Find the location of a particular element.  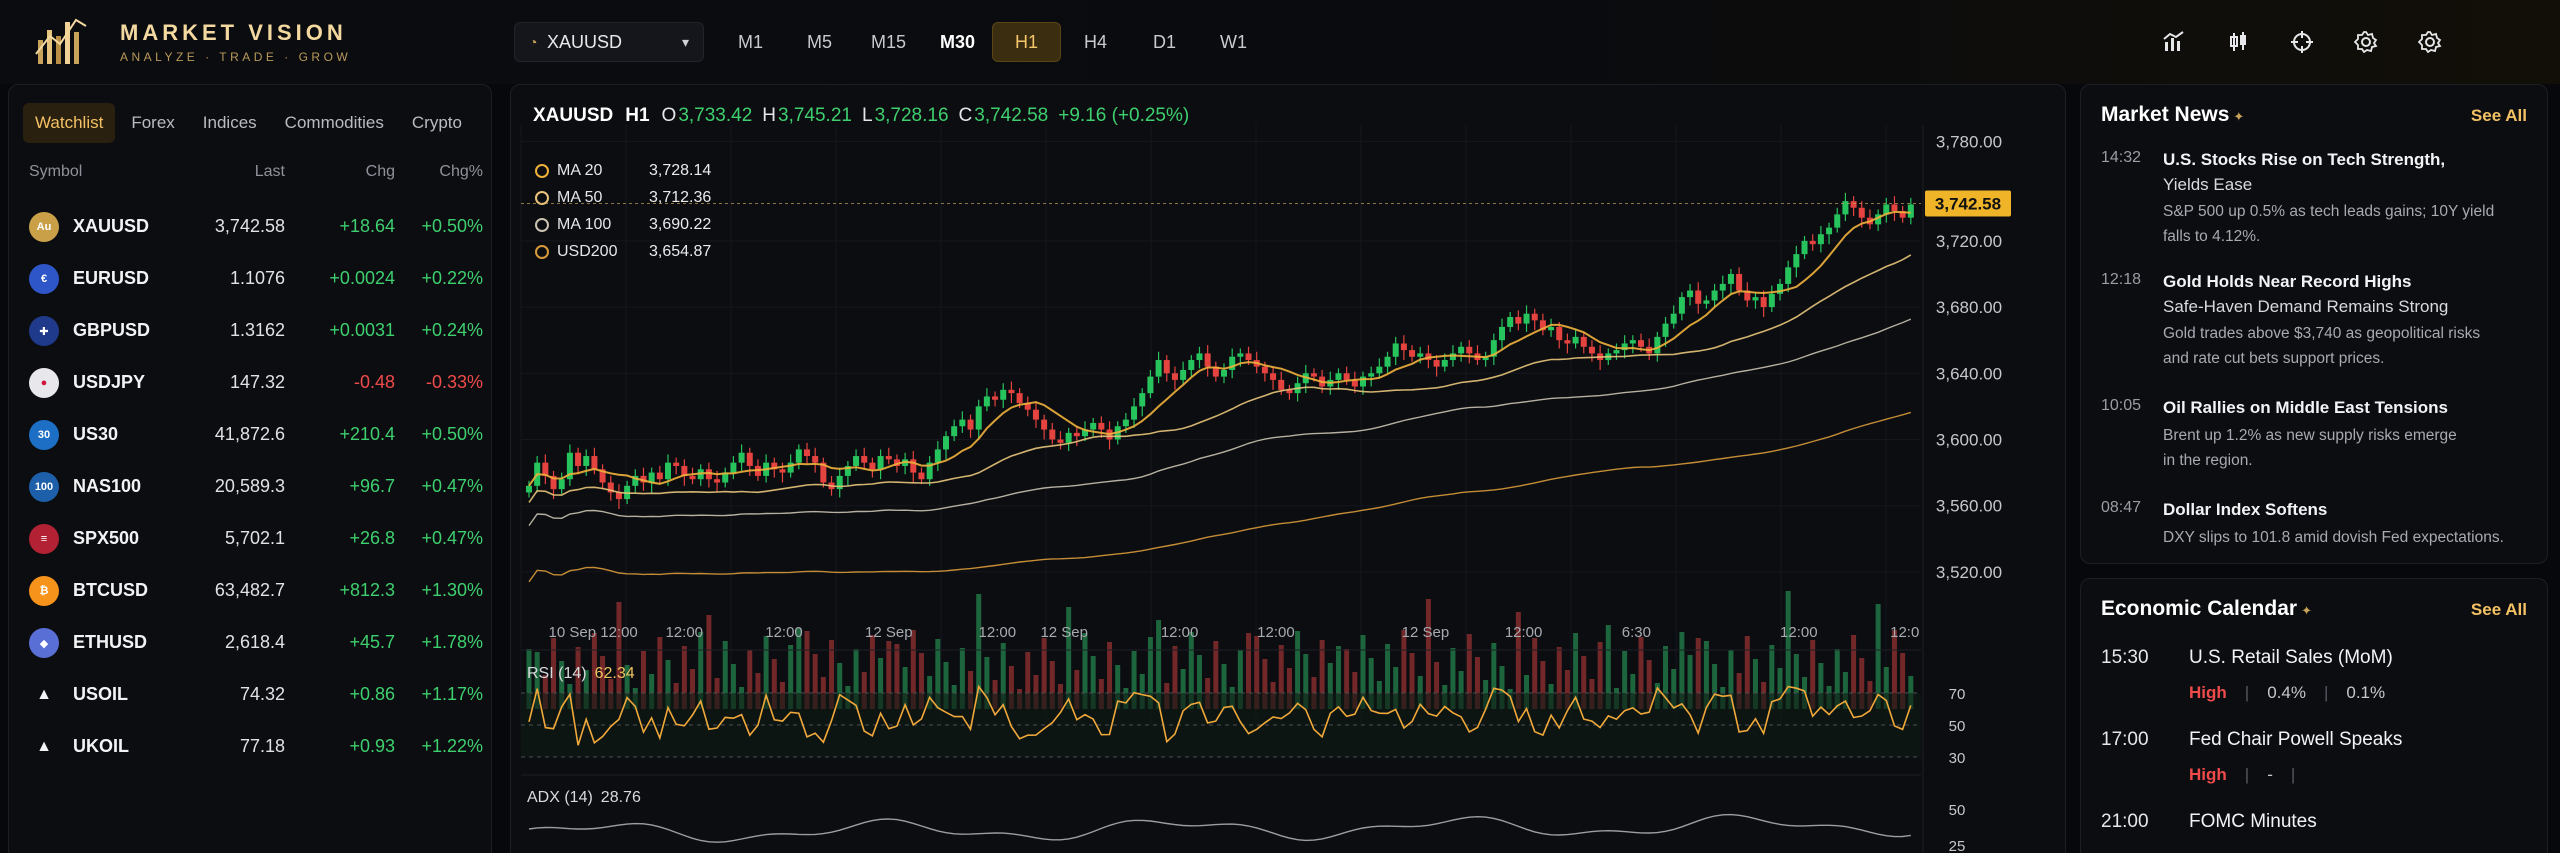

row-last: 5,702.1 is located at coordinates (254, 538).